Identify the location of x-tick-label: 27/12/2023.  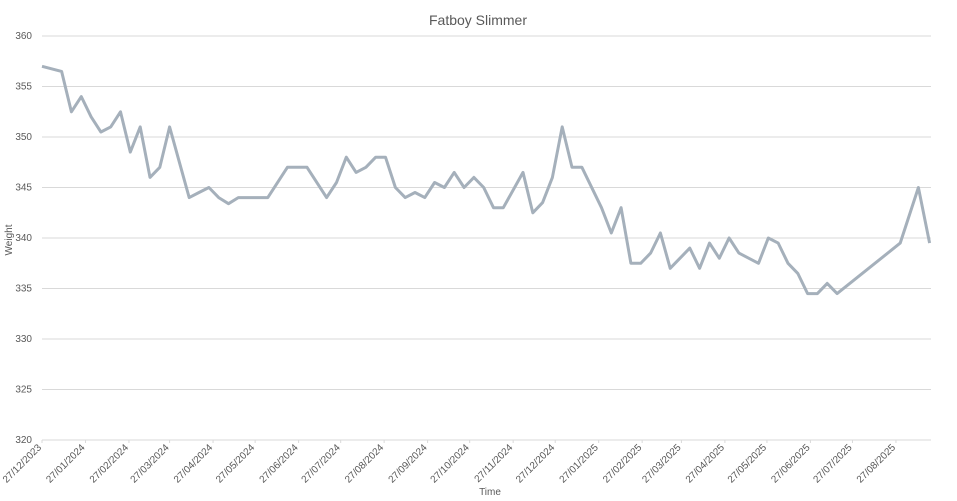
(22, 463).